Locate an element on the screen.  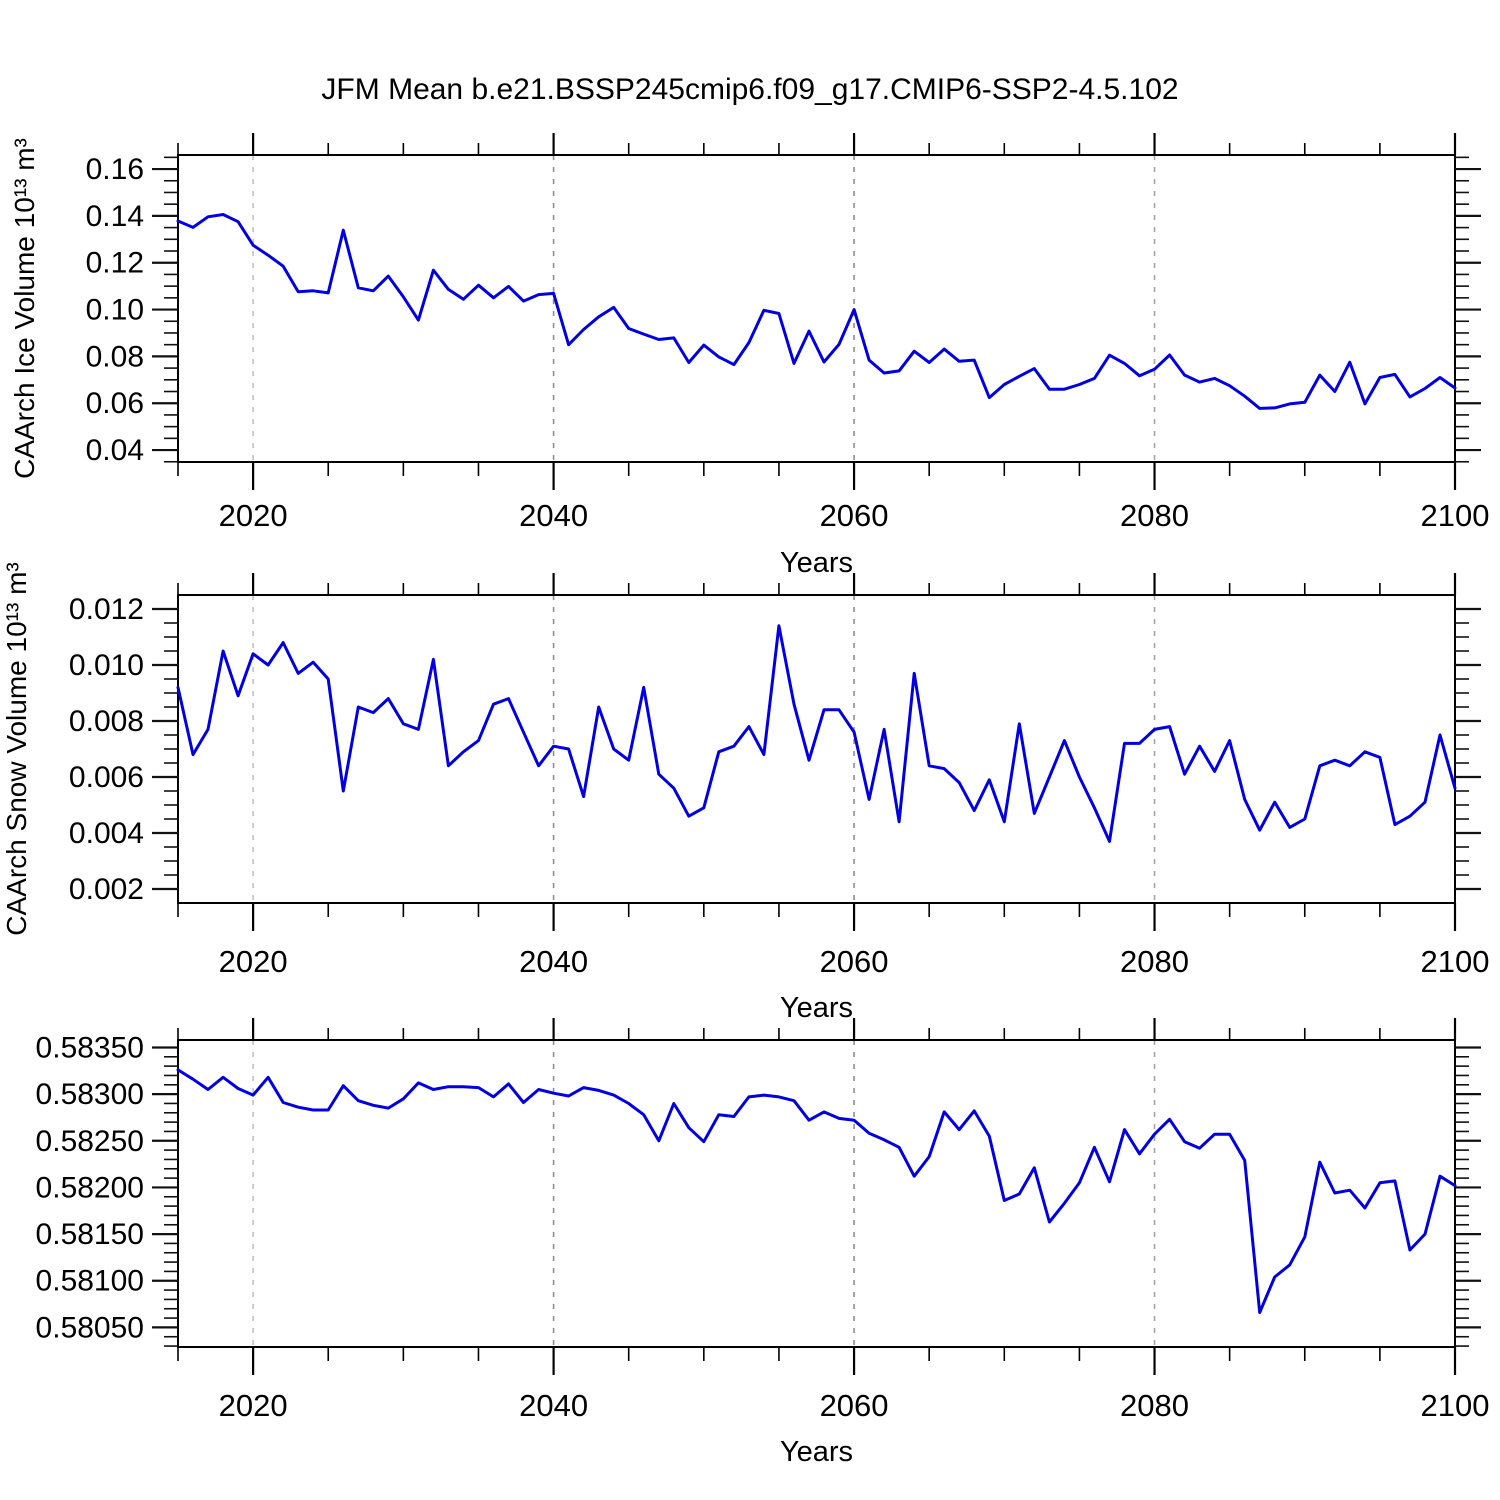
series-line-ice-volume is located at coordinates (816, 311).